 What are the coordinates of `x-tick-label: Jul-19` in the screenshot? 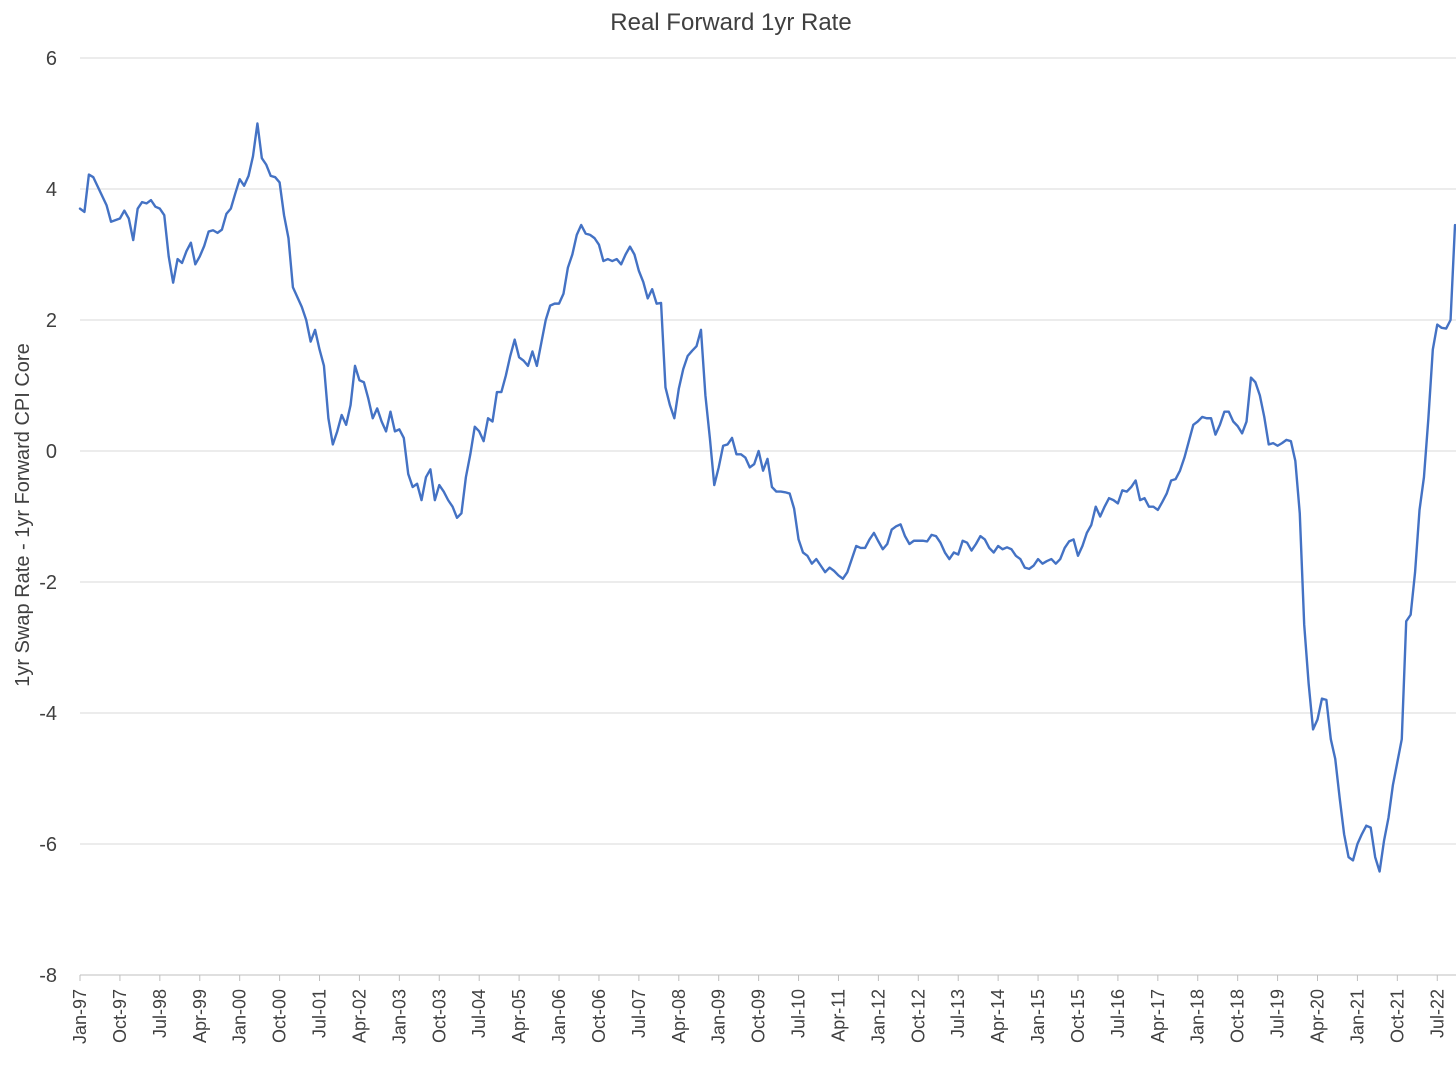 It's located at (1278, 1013).